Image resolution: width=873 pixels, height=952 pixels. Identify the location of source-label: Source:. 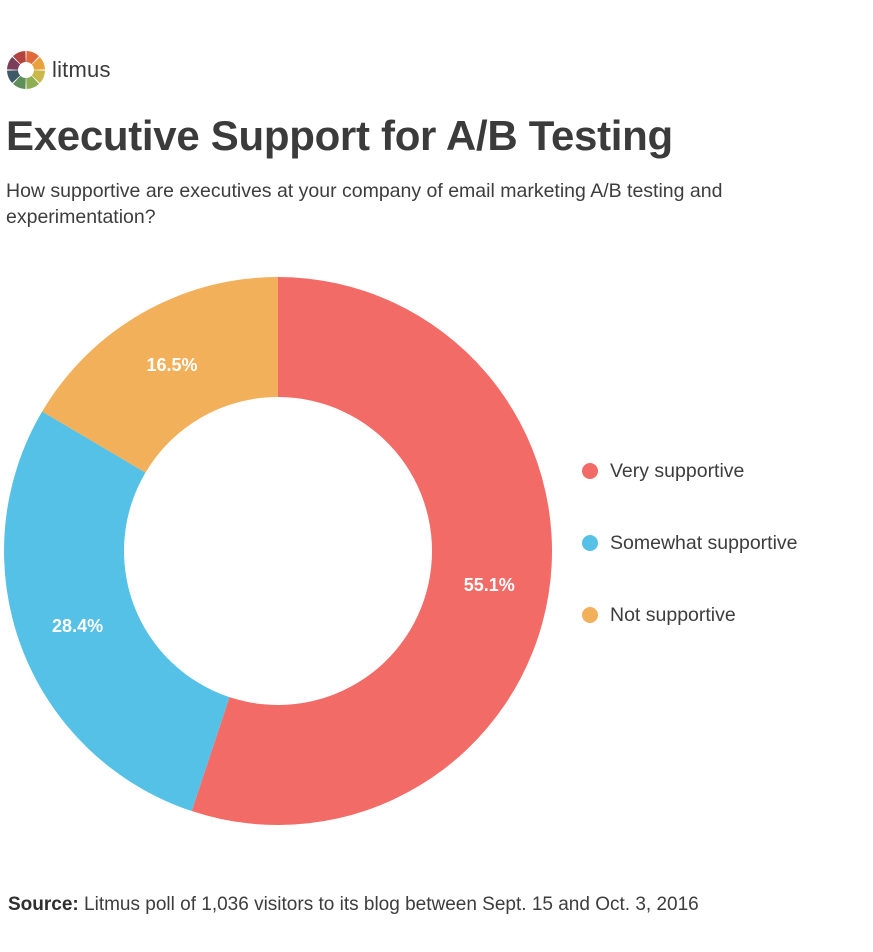
(43, 904).